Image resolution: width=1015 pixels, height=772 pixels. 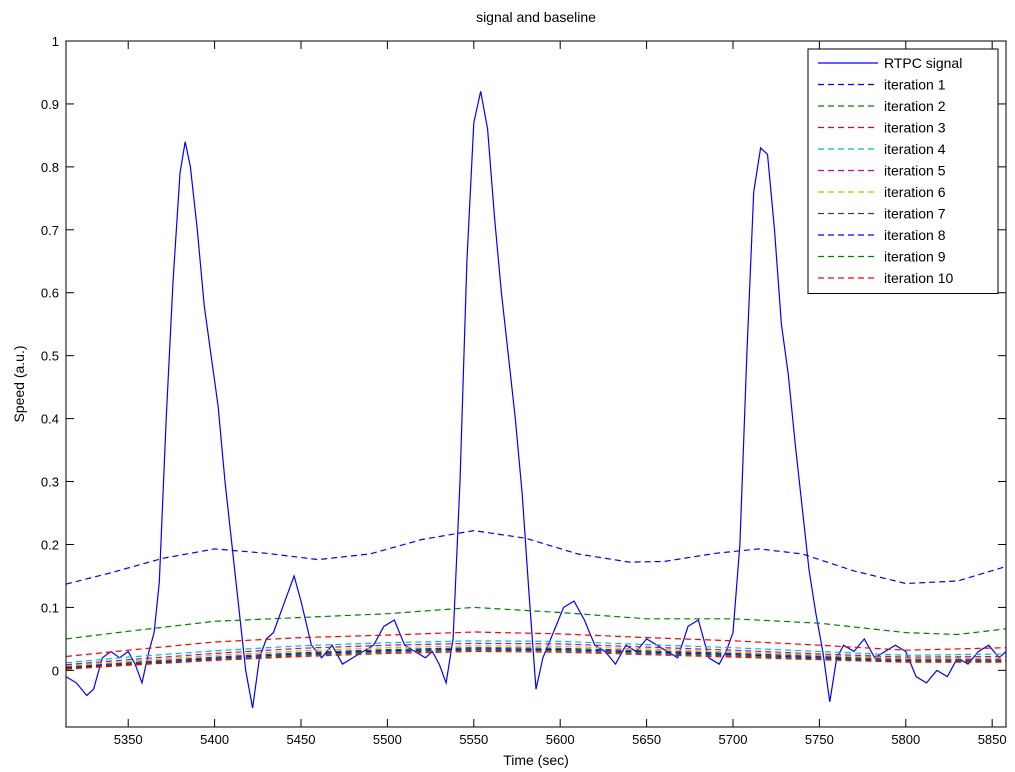 What do you see at coordinates (915, 85) in the screenshot?
I see `legend-label: iteration 1` at bounding box center [915, 85].